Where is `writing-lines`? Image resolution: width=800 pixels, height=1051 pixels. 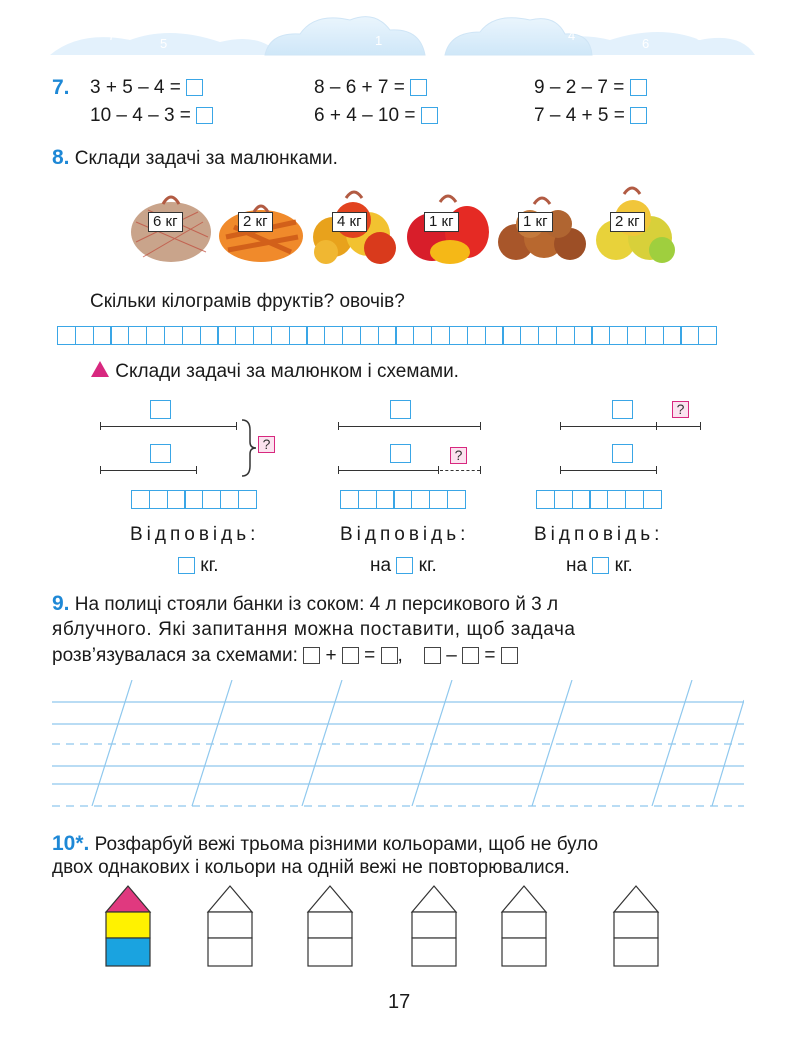
writing-lines is located at coordinates (398, 745).